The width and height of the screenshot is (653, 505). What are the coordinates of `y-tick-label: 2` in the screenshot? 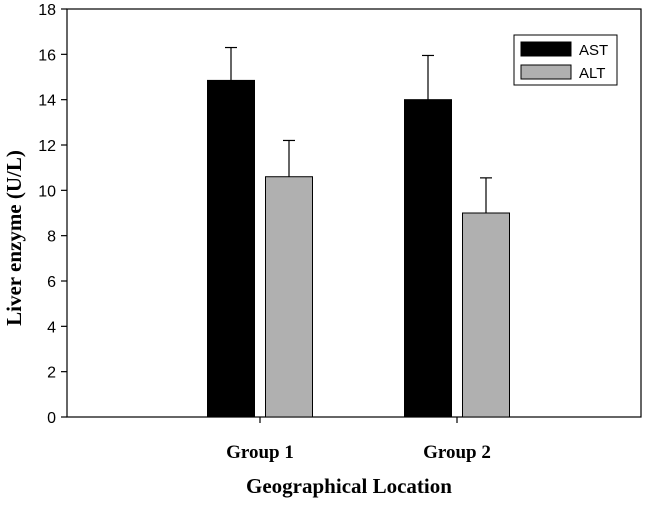 It's located at (51, 373).